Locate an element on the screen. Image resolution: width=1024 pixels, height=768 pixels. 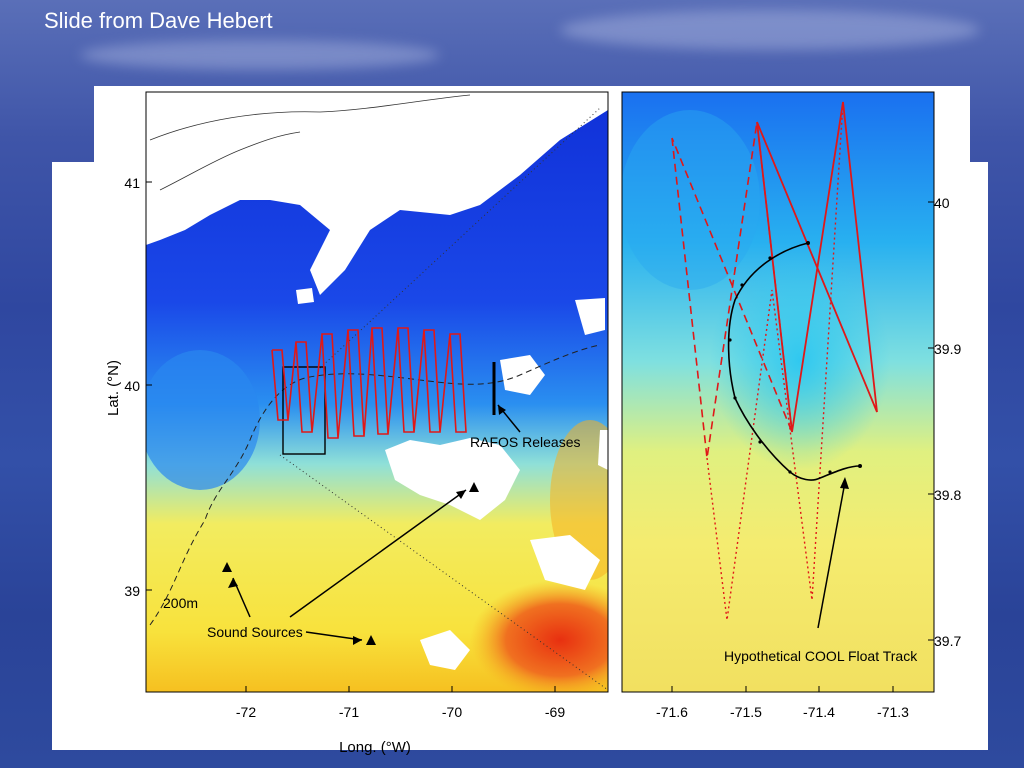
slide-title: Slide from Dave Hebert is located at coordinates (158, 20).